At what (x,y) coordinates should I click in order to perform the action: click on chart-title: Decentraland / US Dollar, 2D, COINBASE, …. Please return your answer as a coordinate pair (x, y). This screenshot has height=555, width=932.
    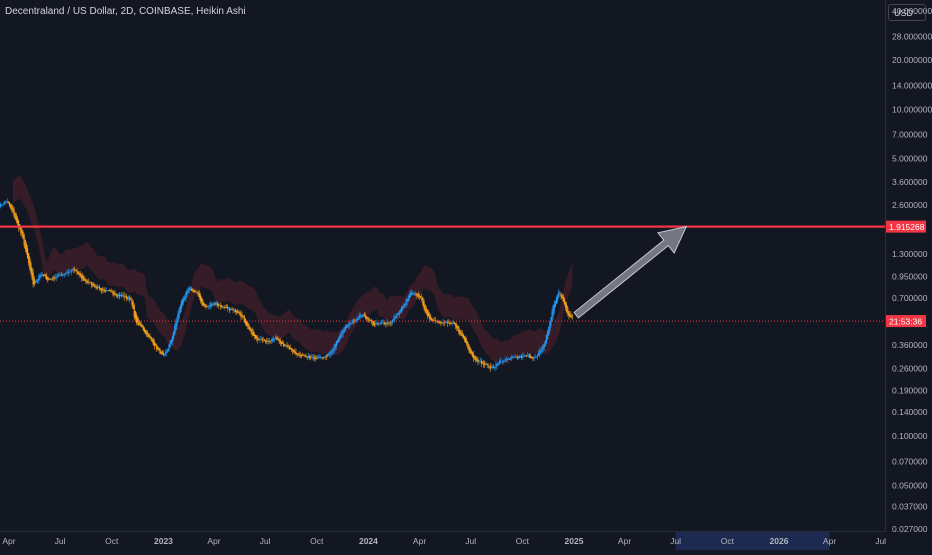
    Looking at the image, I should click on (125, 11).